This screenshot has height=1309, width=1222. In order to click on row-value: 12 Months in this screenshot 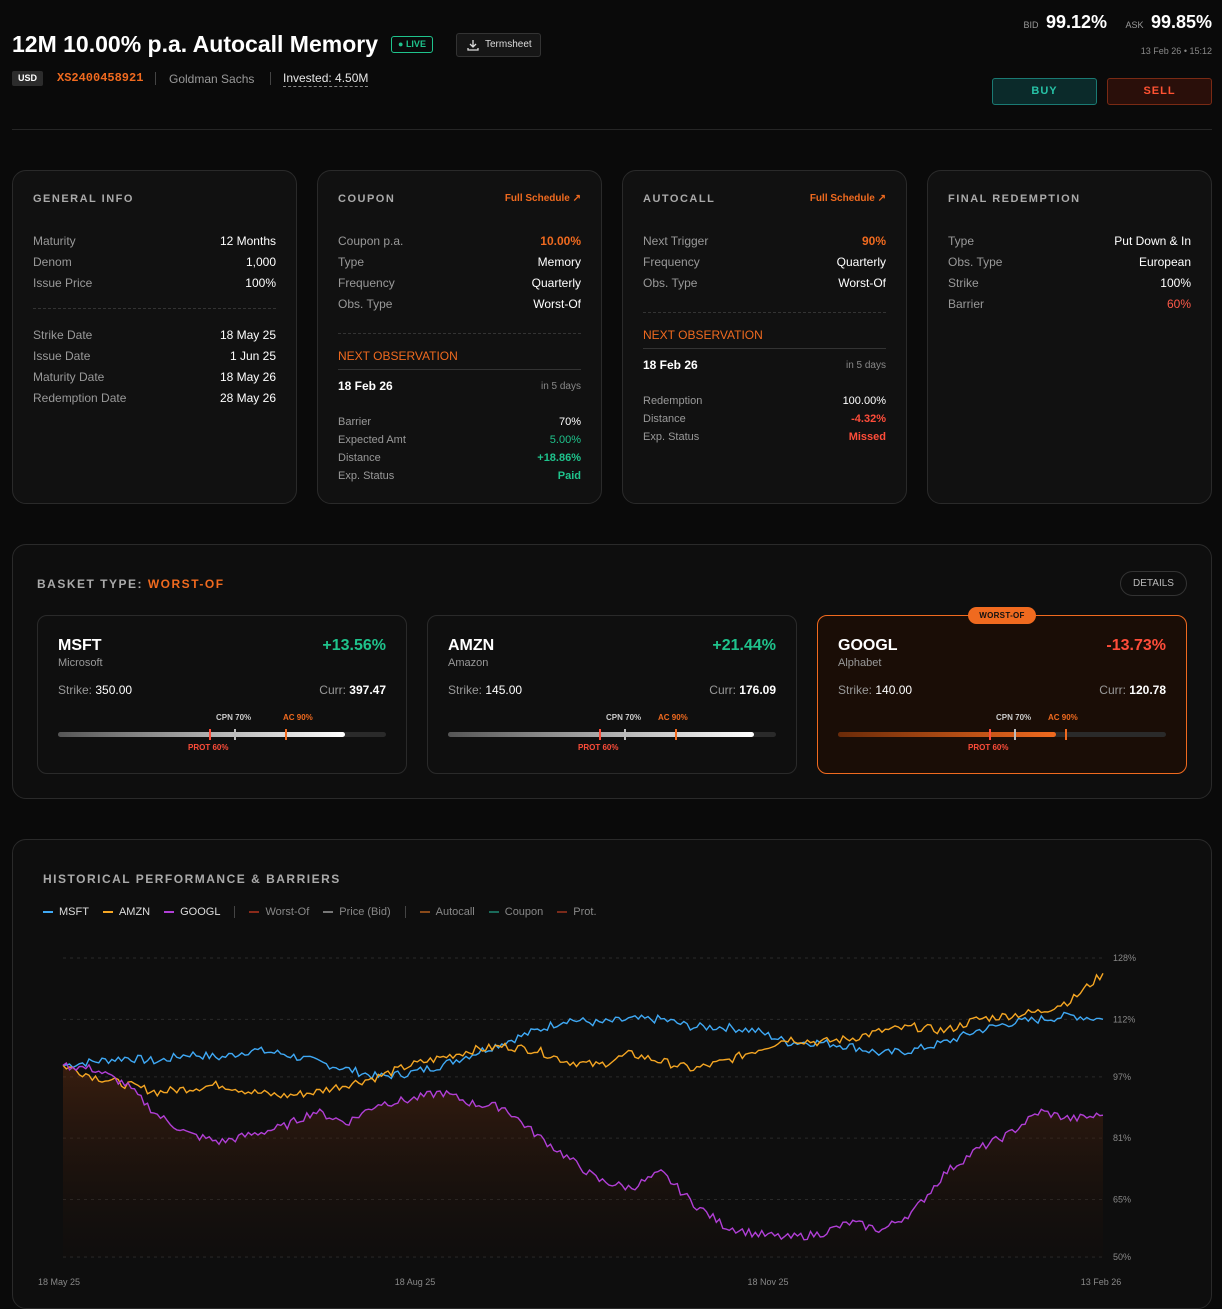, I will do `click(247, 241)`.